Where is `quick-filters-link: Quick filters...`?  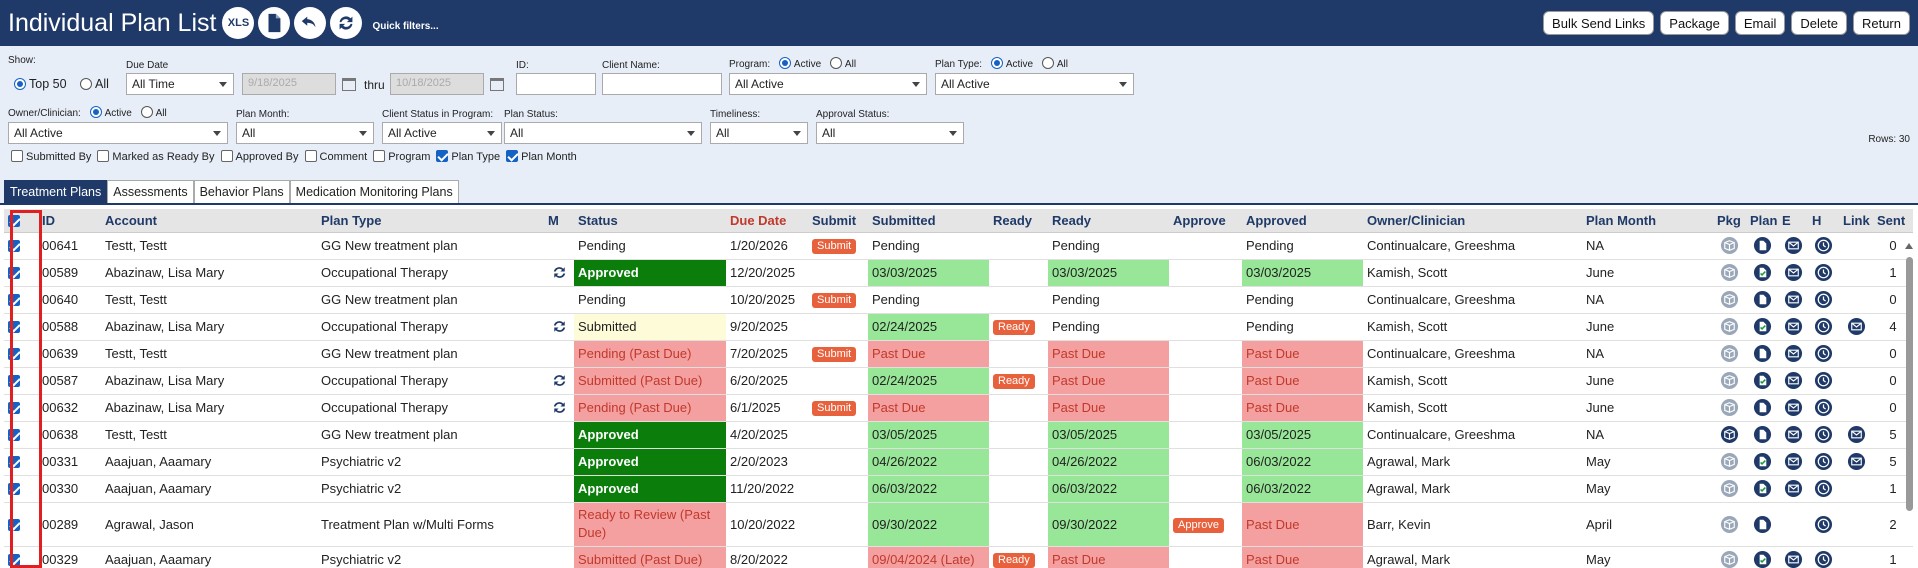
quick-filters-link: Quick filters... is located at coordinates (405, 26).